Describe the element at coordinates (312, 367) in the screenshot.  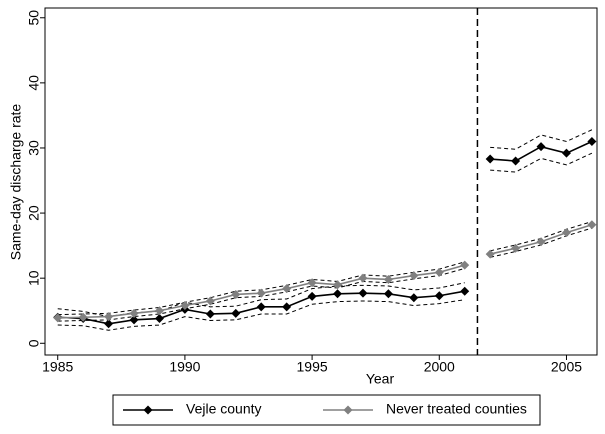
I see `x-tick-label: 1995` at that location.